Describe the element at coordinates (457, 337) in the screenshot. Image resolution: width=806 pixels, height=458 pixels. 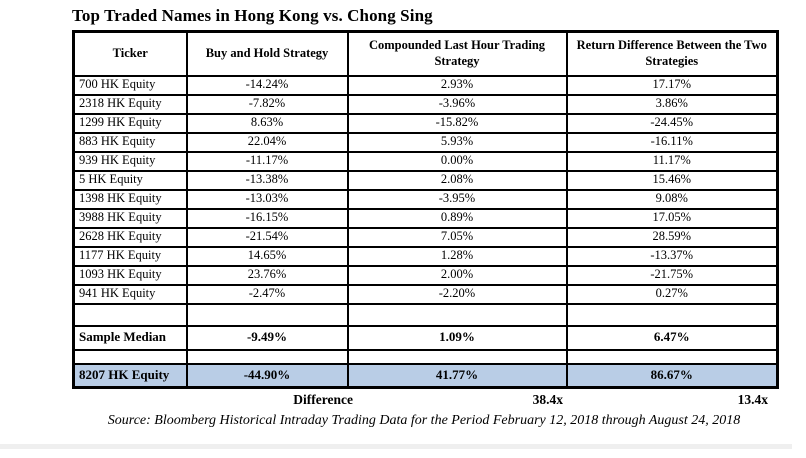
I see `value-cell: 1.09%` at that location.